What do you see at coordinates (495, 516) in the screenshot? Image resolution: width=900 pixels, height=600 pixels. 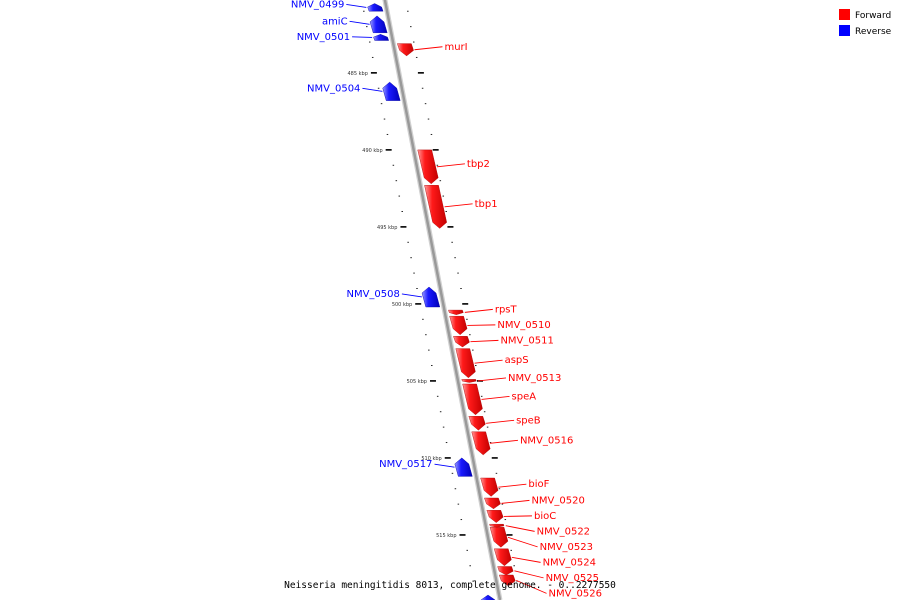 I see `gene-arrow-bioC` at bounding box center [495, 516].